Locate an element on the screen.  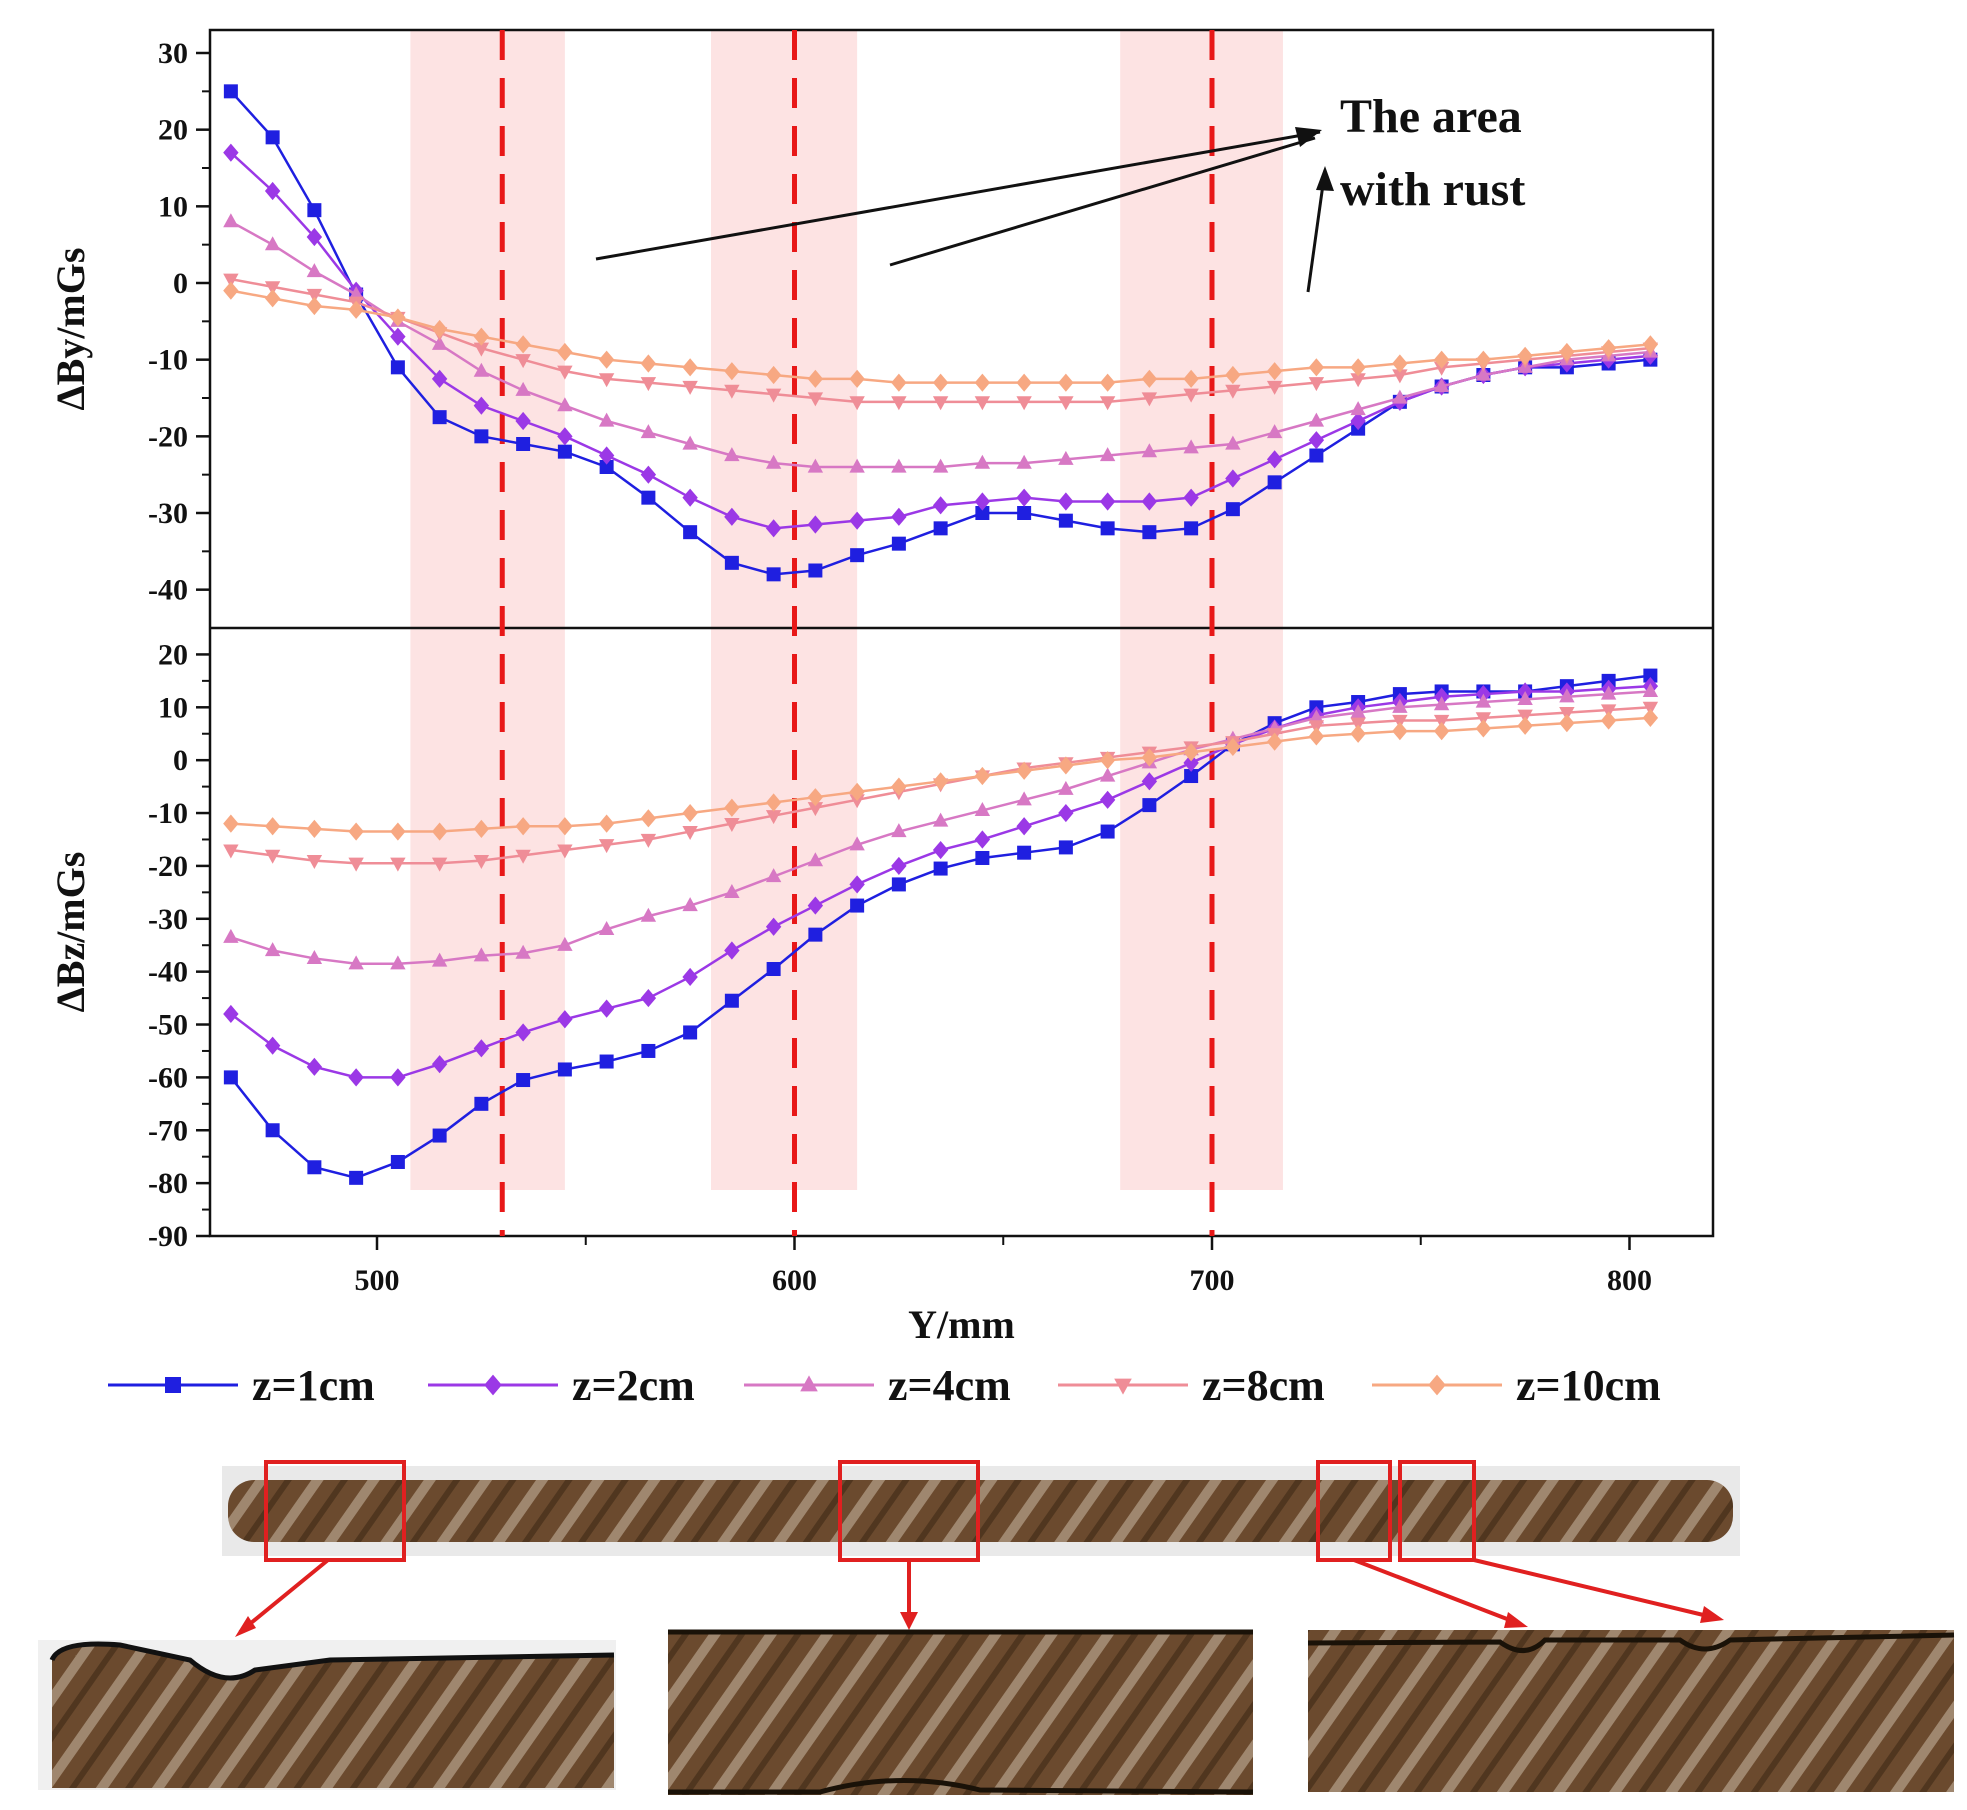
x-tick-label: 600 is located at coordinates (794, 1280).